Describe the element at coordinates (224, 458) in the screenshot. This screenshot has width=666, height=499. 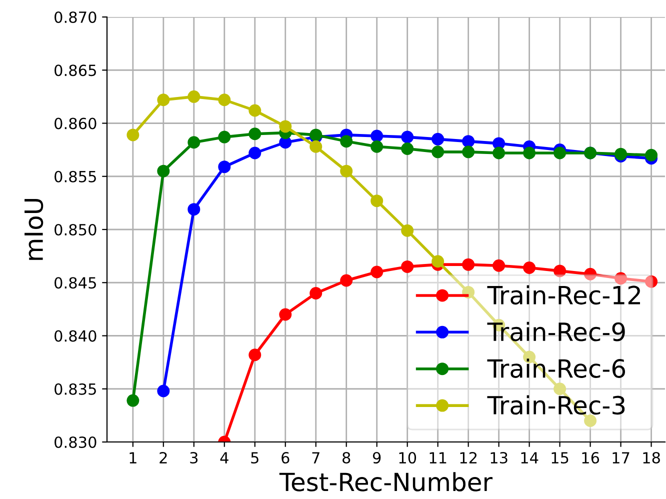
I see `x-tick-label: 4` at that location.